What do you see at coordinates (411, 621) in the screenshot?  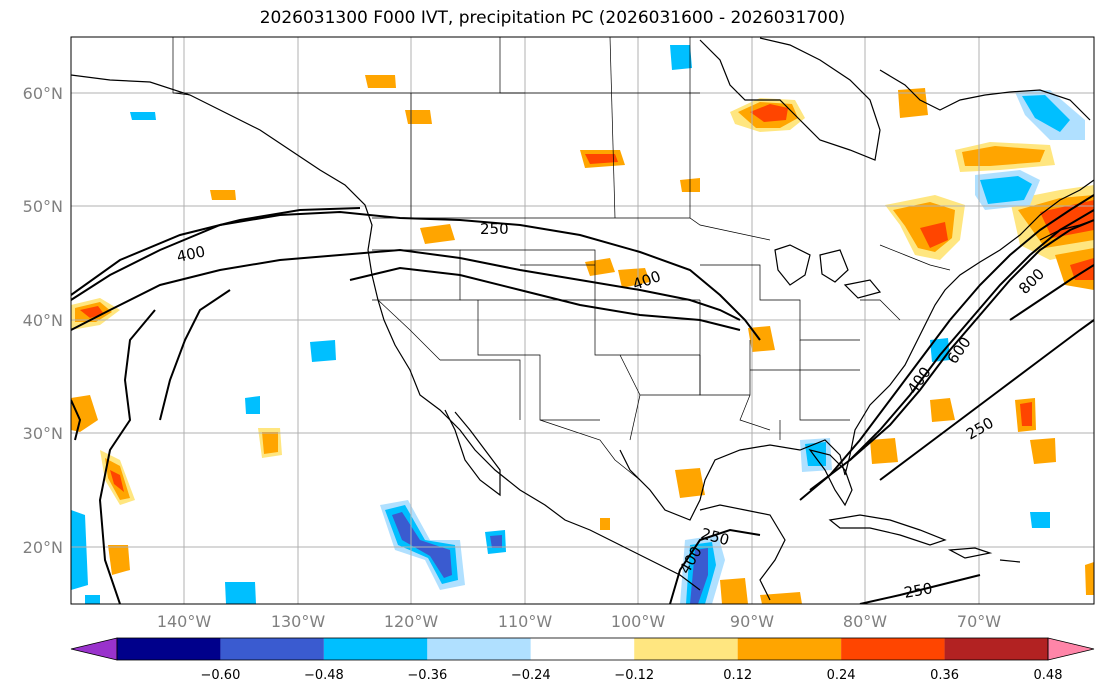 I see `lon-label: 120°W` at bounding box center [411, 621].